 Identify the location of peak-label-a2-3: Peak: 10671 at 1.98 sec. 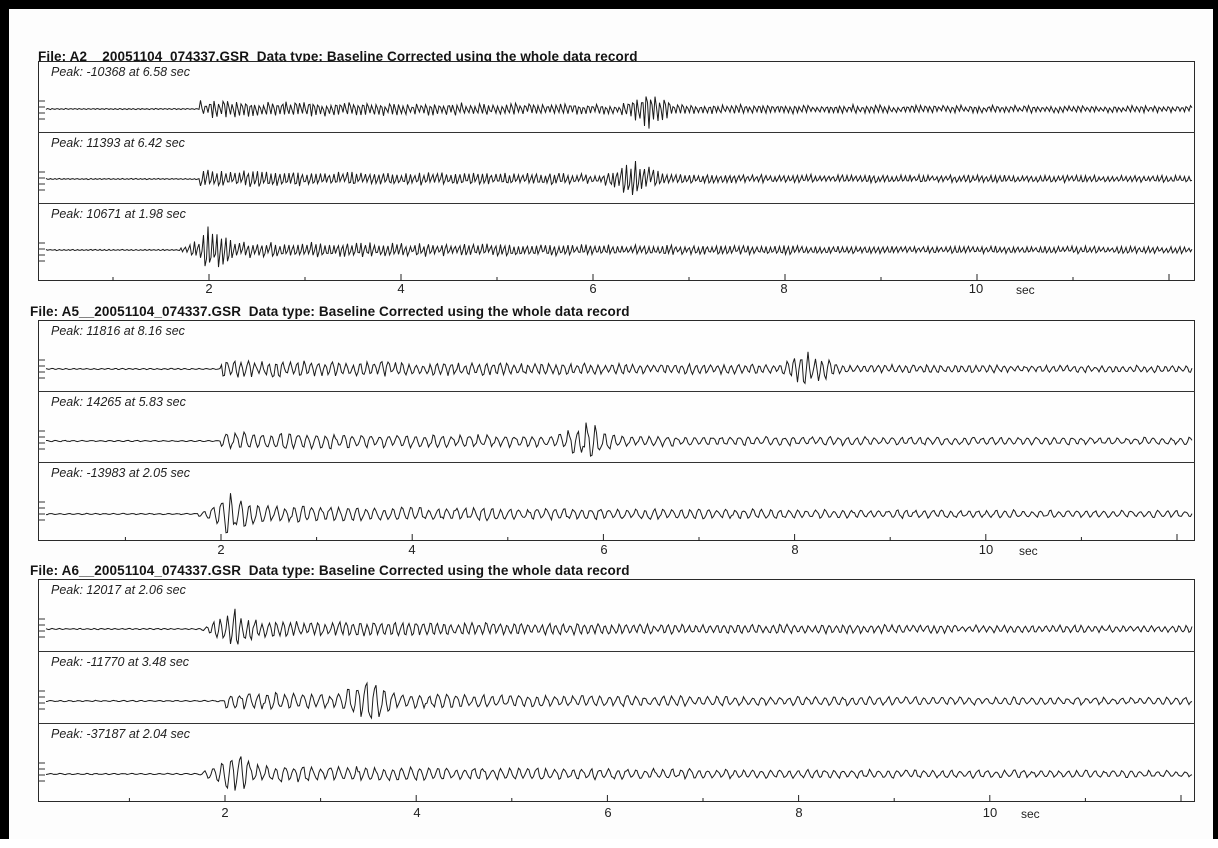
(118, 214).